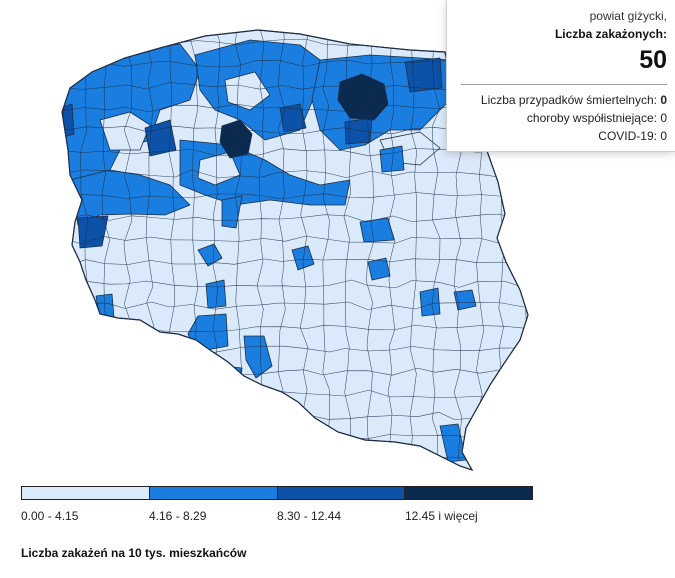  Describe the element at coordinates (663, 100) in the screenshot. I see `tooltip-deaths-value: 0` at that location.